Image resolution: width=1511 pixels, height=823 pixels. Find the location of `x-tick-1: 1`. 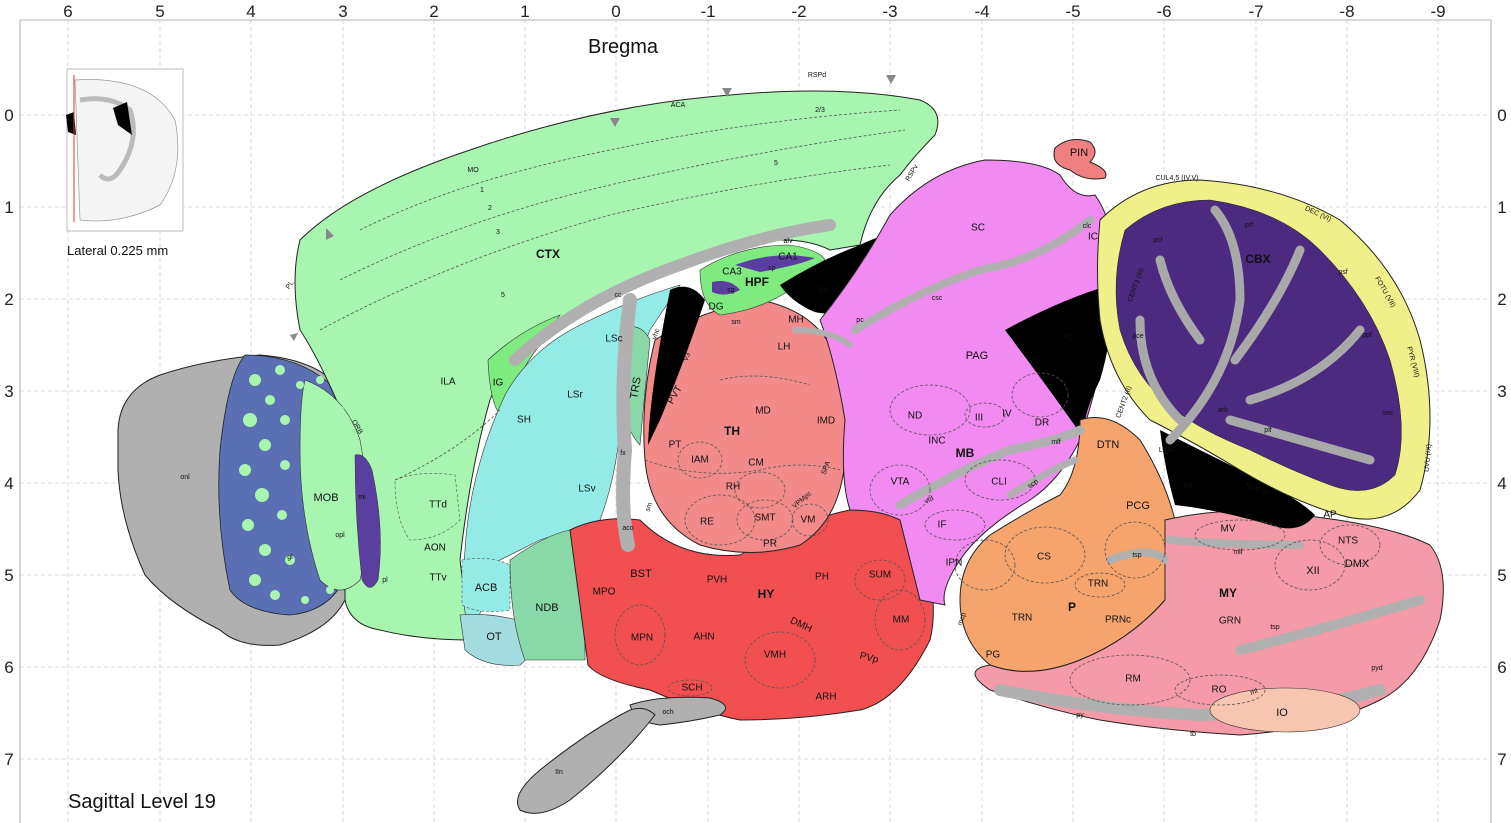

x-tick-1: 1 is located at coordinates (524, 11).